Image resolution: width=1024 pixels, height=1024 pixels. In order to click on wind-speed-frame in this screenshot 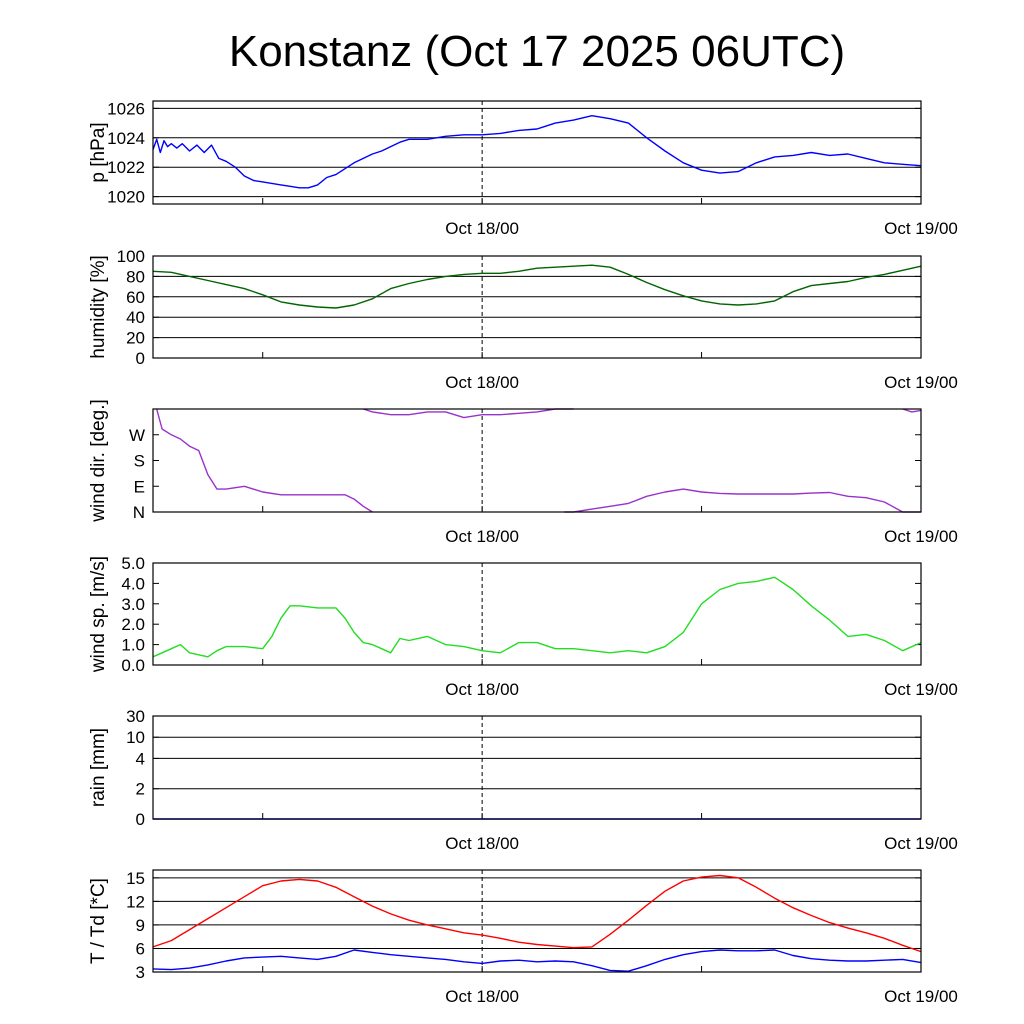, I will do `click(537, 614)`.